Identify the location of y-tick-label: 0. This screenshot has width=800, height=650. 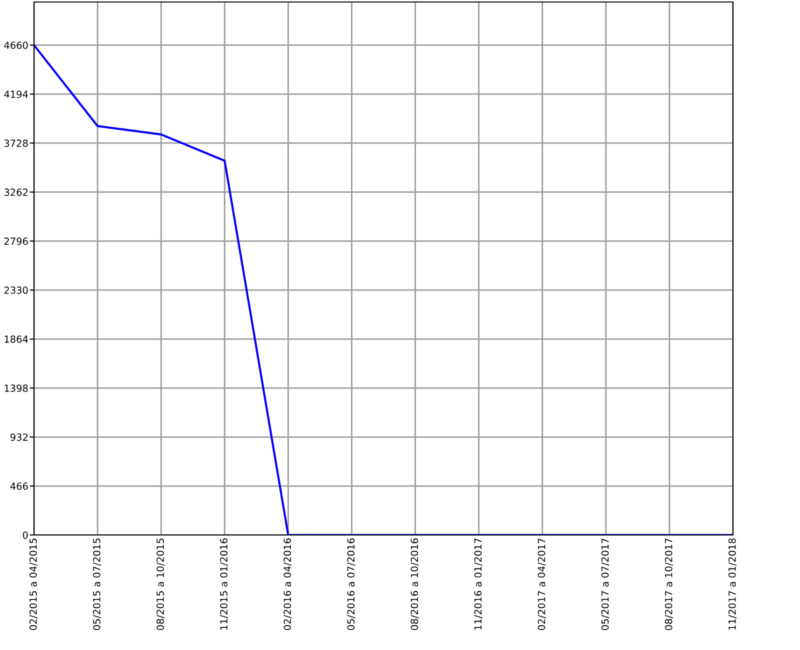
(25, 535).